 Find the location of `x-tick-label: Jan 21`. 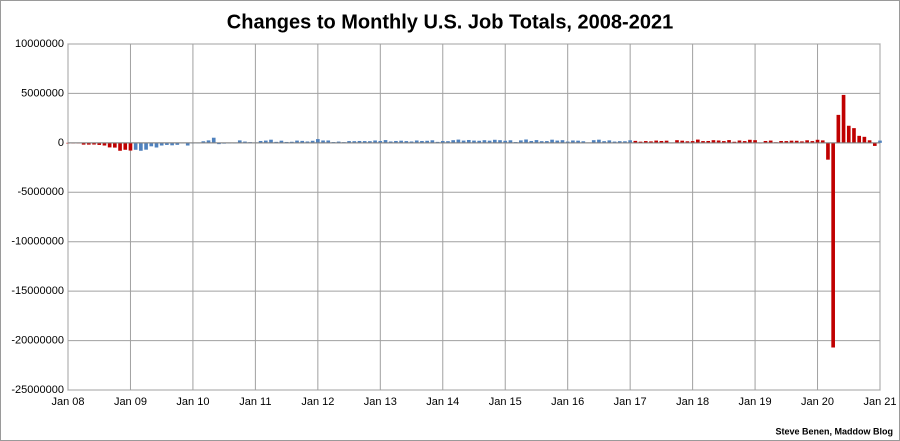

x-tick-label: Jan 21 is located at coordinates (879, 402).